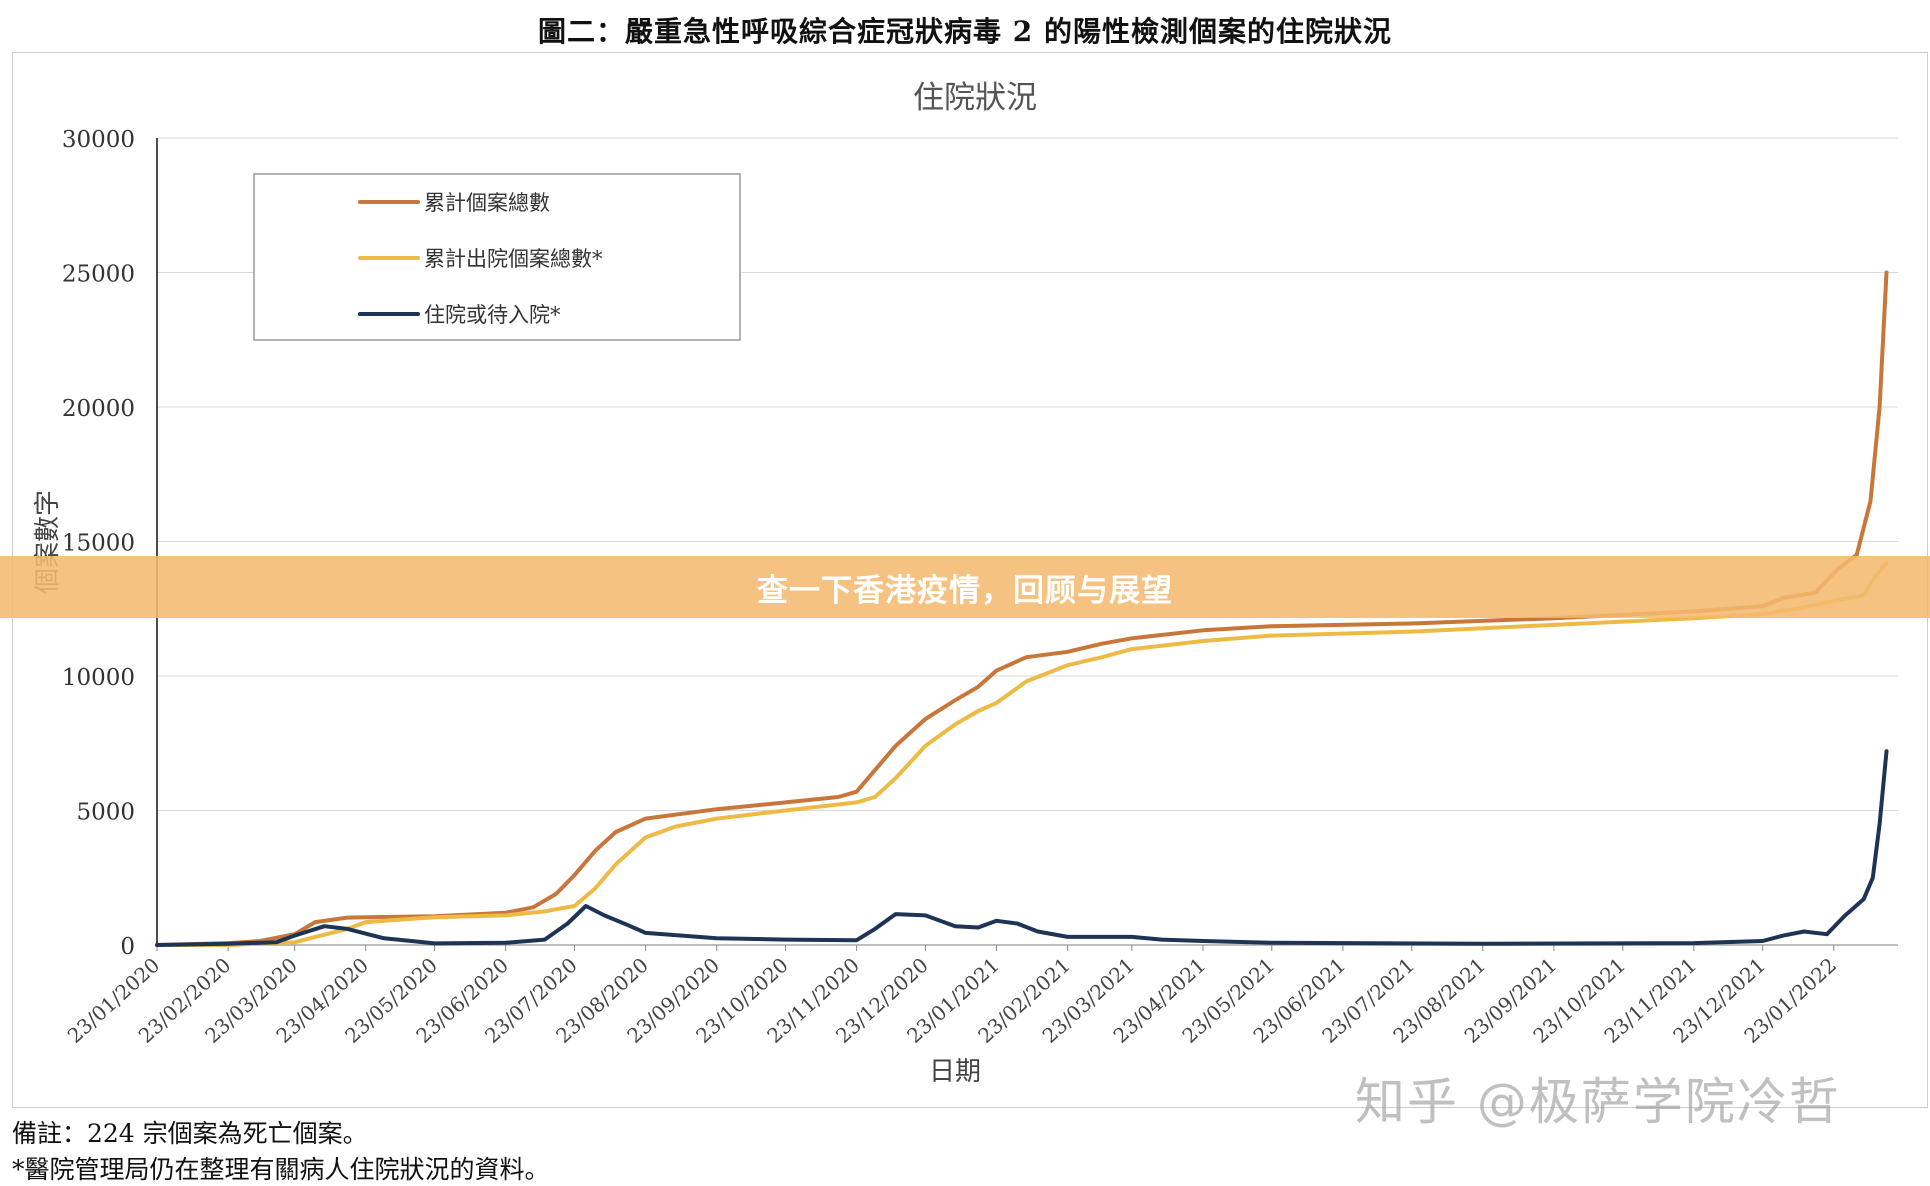 The height and width of the screenshot is (1186, 1930). Describe the element at coordinates (281, 1169) in the screenshot. I see `footnote-2: *醫院管理局仍在整理有關病人住院狀況的資料。` at that location.